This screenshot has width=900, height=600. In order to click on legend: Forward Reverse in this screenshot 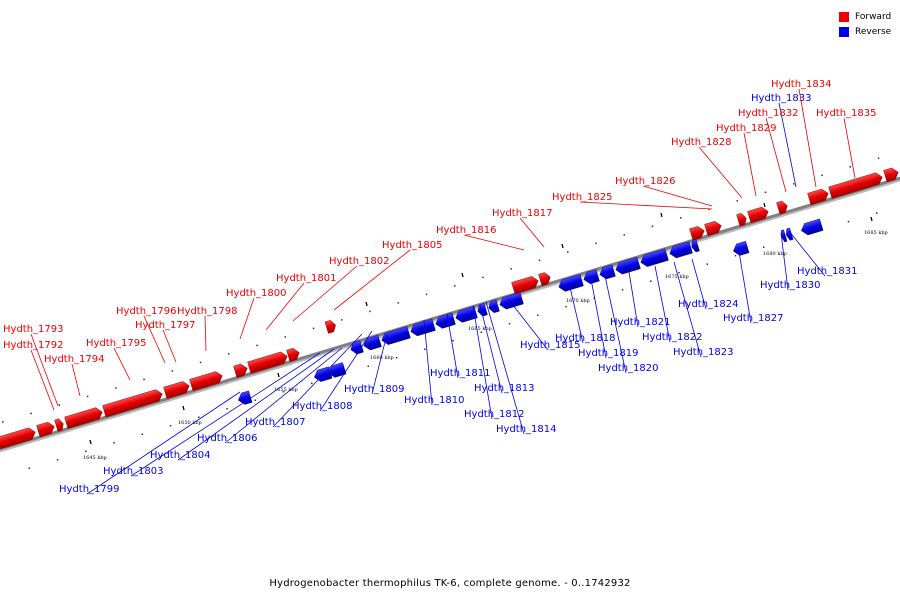, I will do `click(865, 25)`.